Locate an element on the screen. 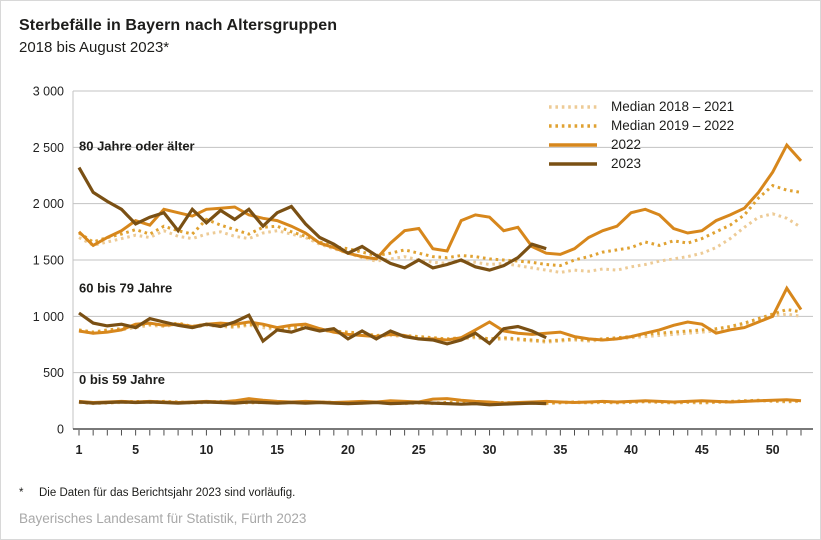  series-line-group2-y2023 is located at coordinates (312, 403).